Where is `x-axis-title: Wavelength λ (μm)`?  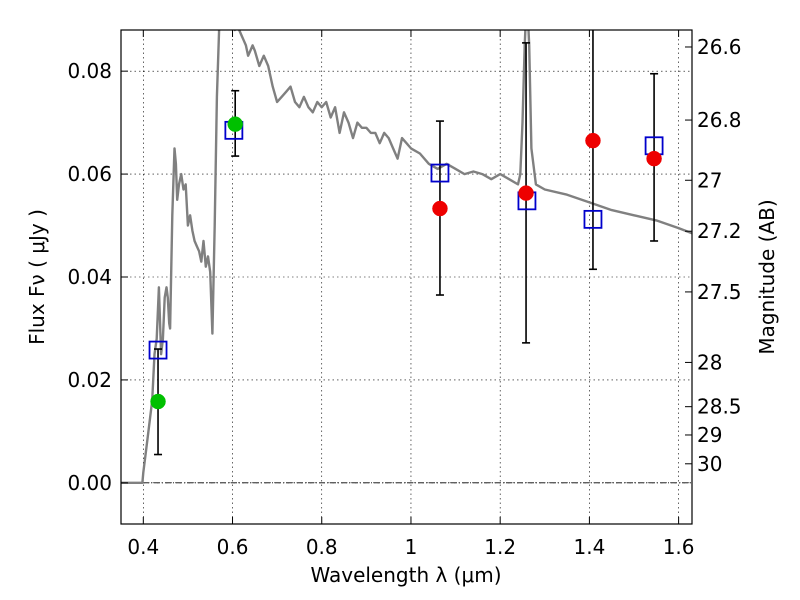 x-axis-title: Wavelength λ (μm) is located at coordinates (405, 575).